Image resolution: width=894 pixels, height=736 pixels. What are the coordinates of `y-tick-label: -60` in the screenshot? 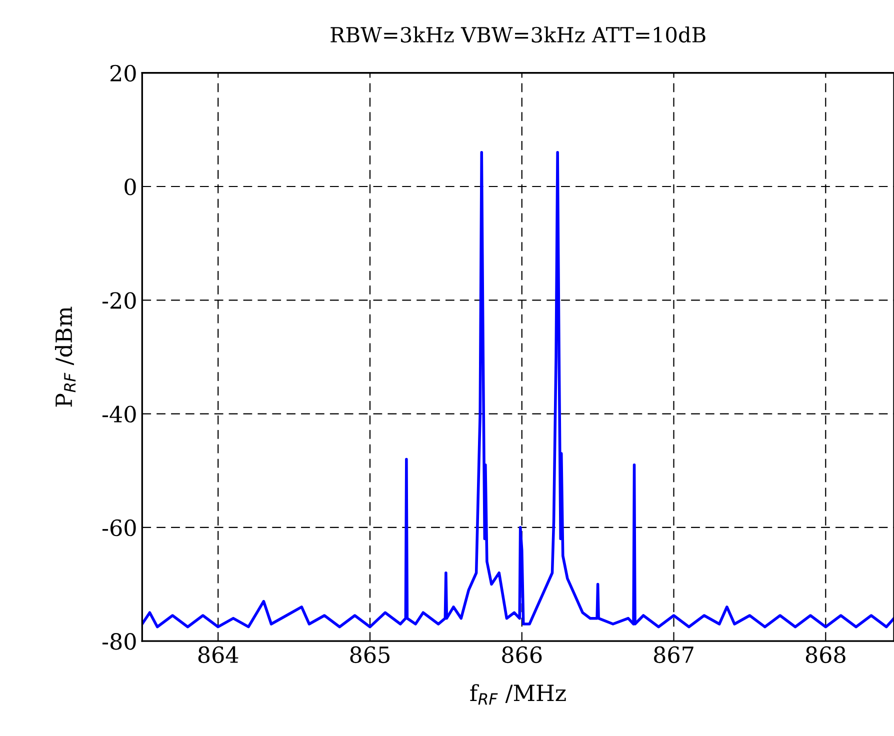 It's located at (119, 527).